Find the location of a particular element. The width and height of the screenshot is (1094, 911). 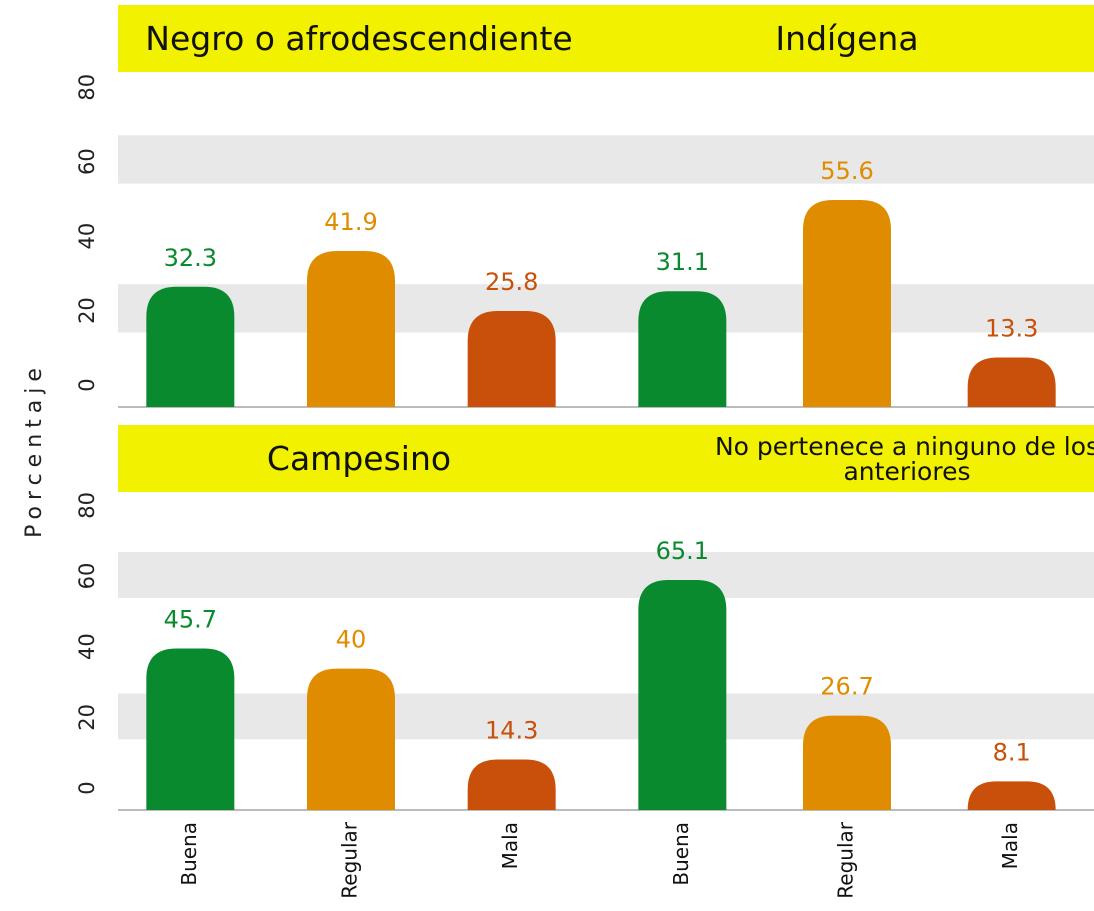

value-label: 25.8 is located at coordinates (511, 282).